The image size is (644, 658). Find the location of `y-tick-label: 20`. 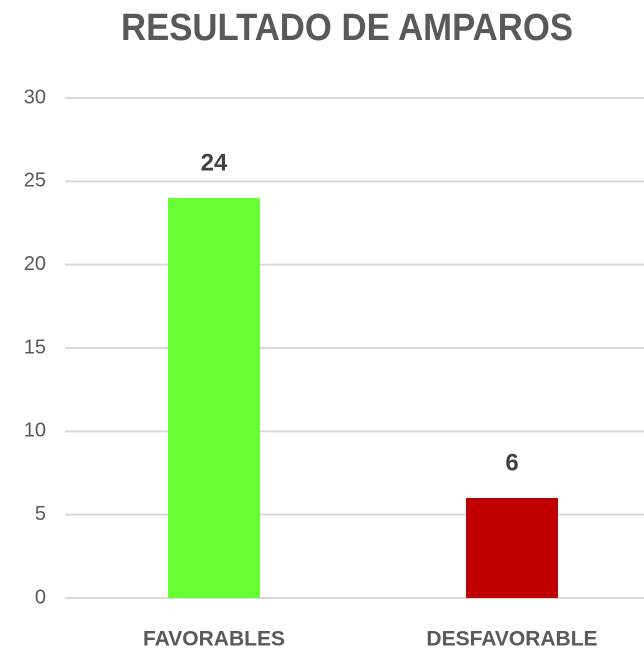

y-tick-label: 20 is located at coordinates (35, 264).